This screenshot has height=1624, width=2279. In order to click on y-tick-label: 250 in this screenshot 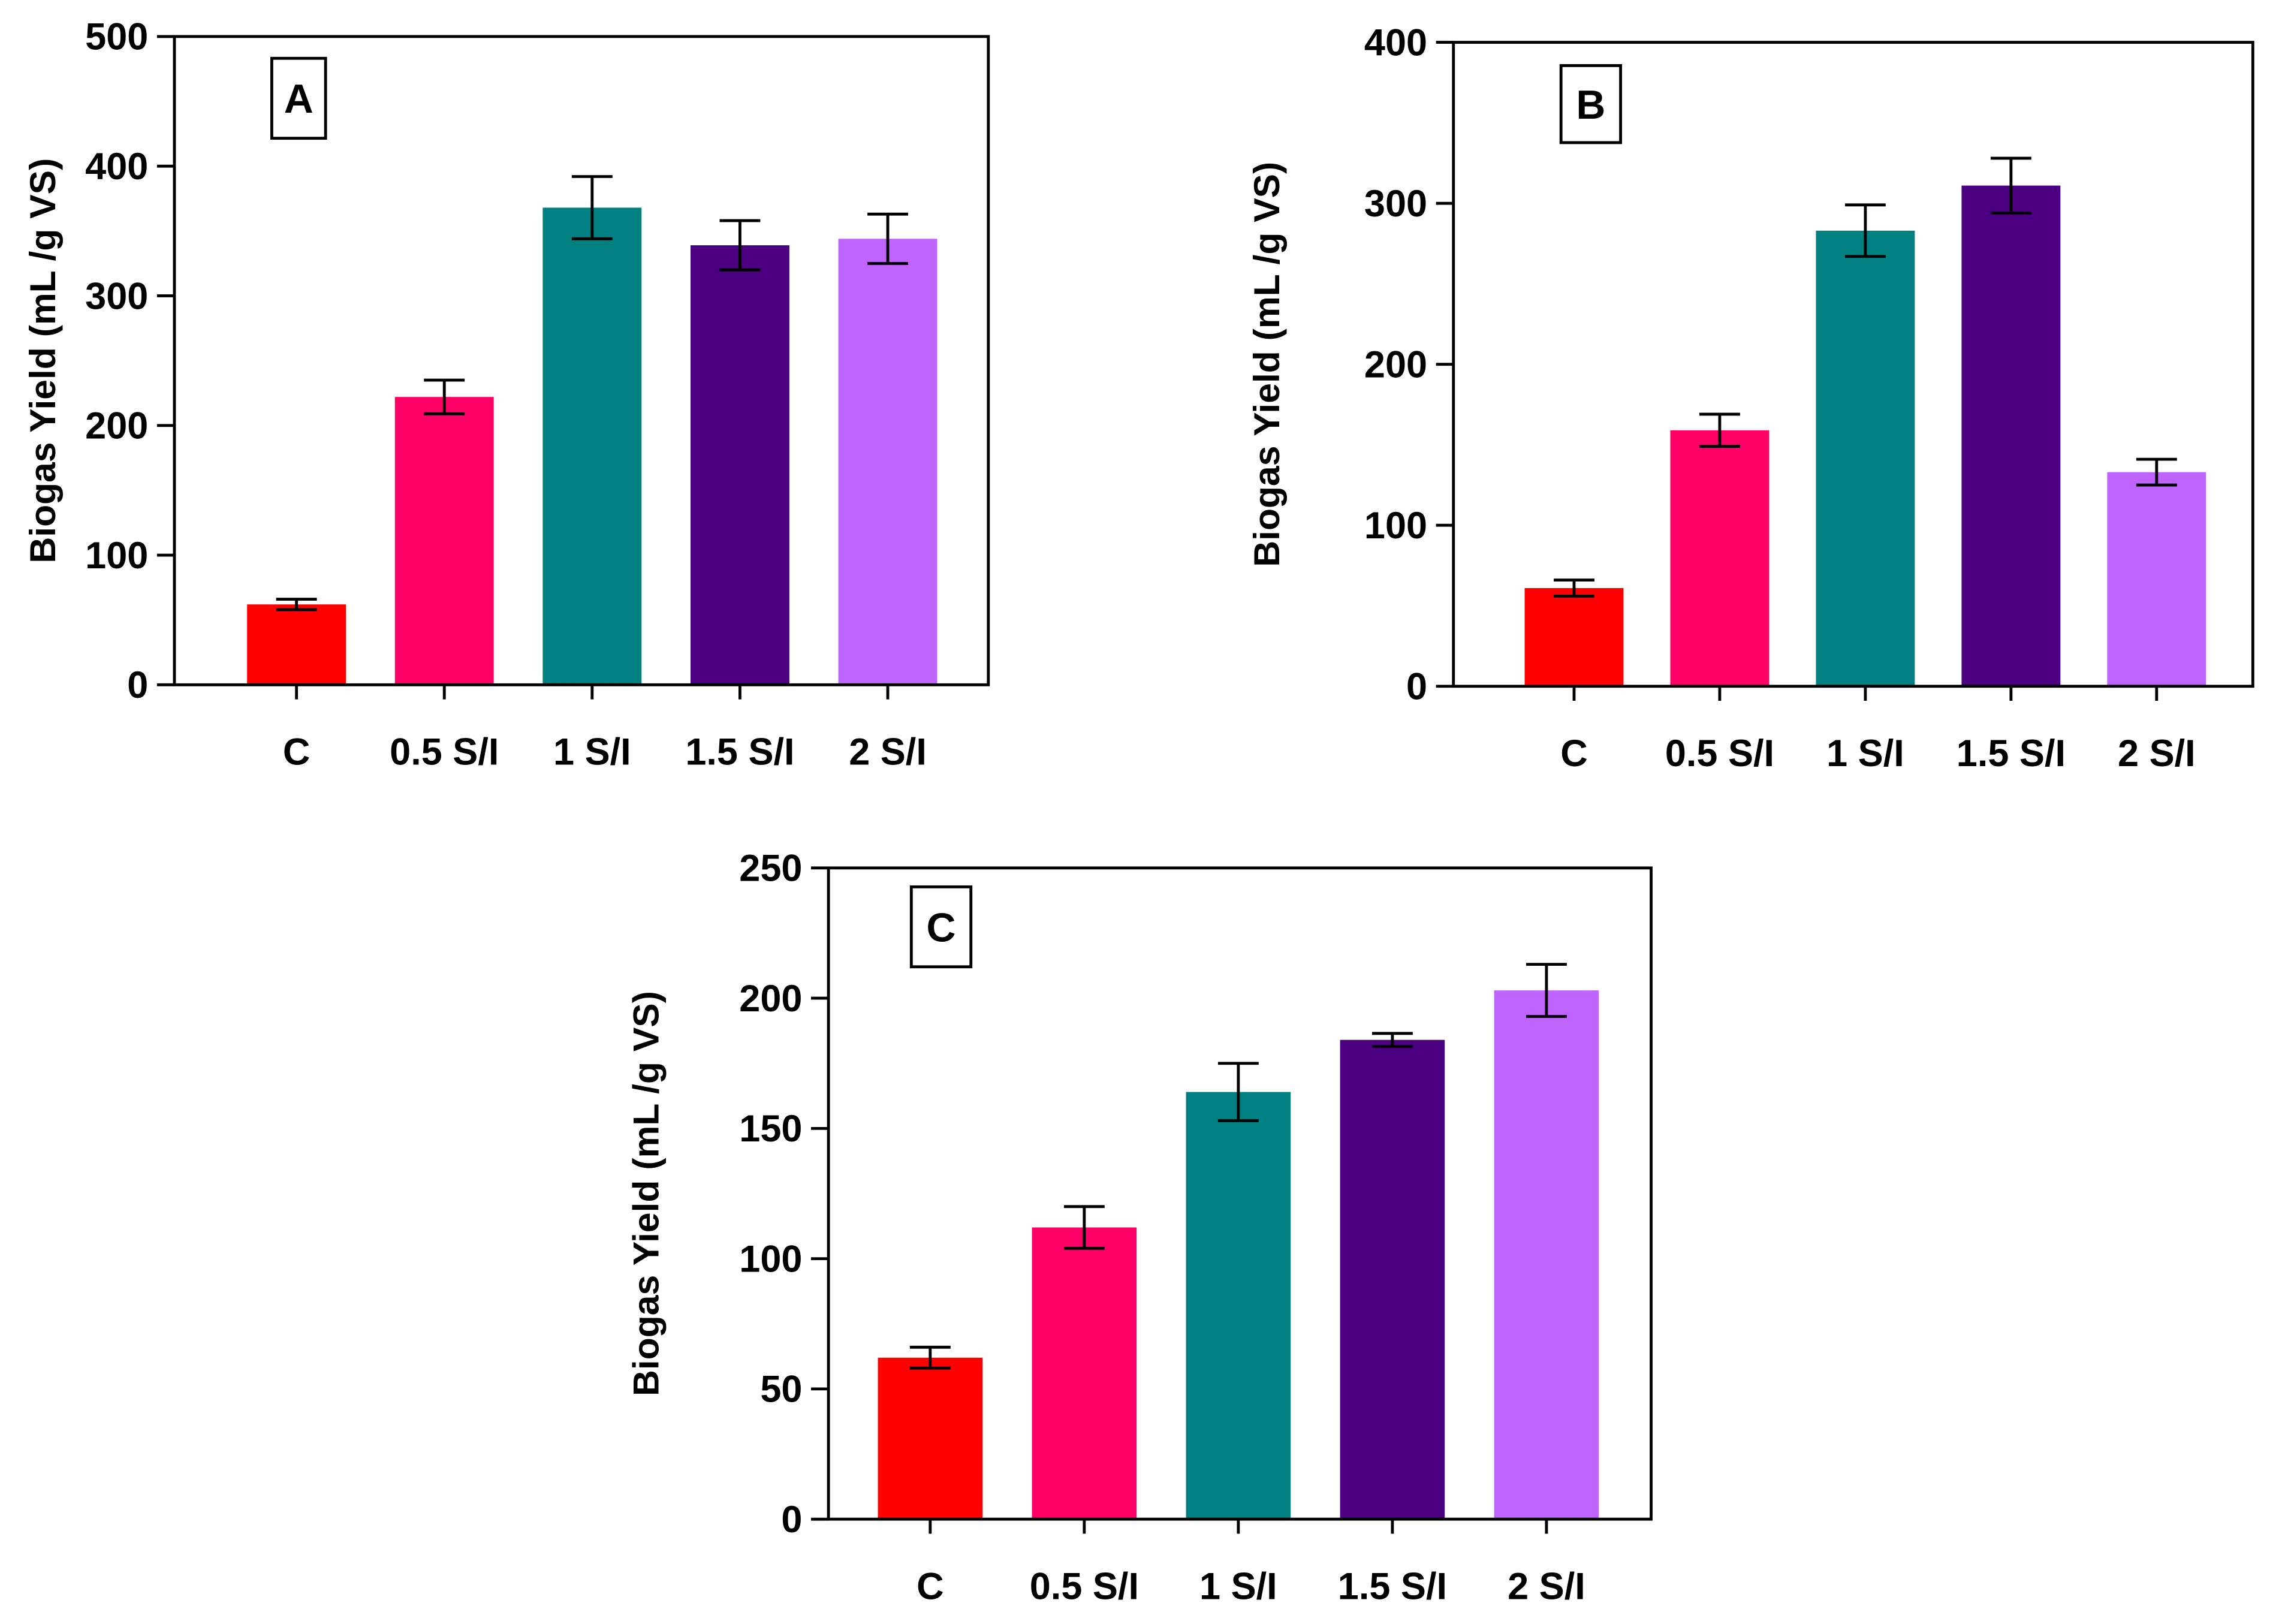, I will do `click(771, 869)`.